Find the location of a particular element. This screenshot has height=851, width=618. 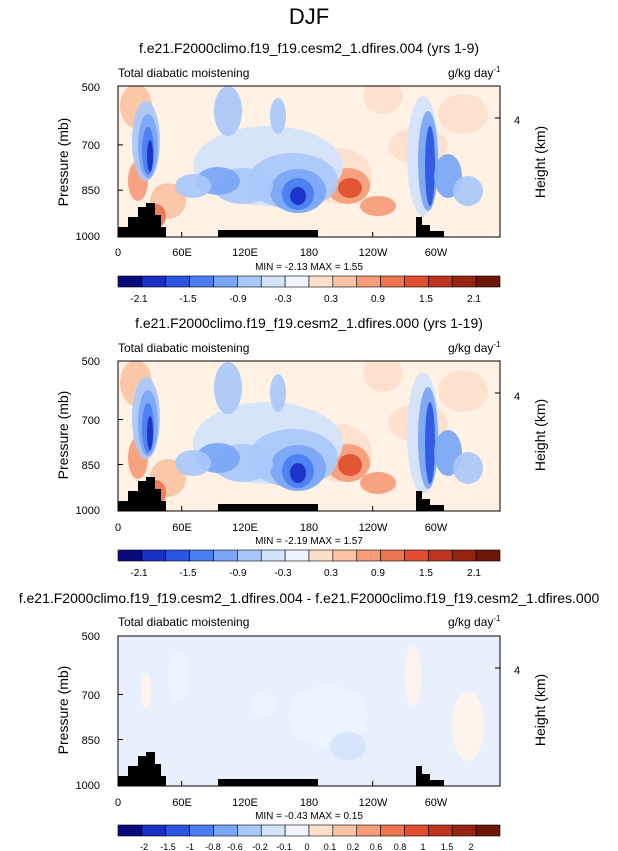

panel-3-left-label: Total diabatic moistening is located at coordinates (183, 622).